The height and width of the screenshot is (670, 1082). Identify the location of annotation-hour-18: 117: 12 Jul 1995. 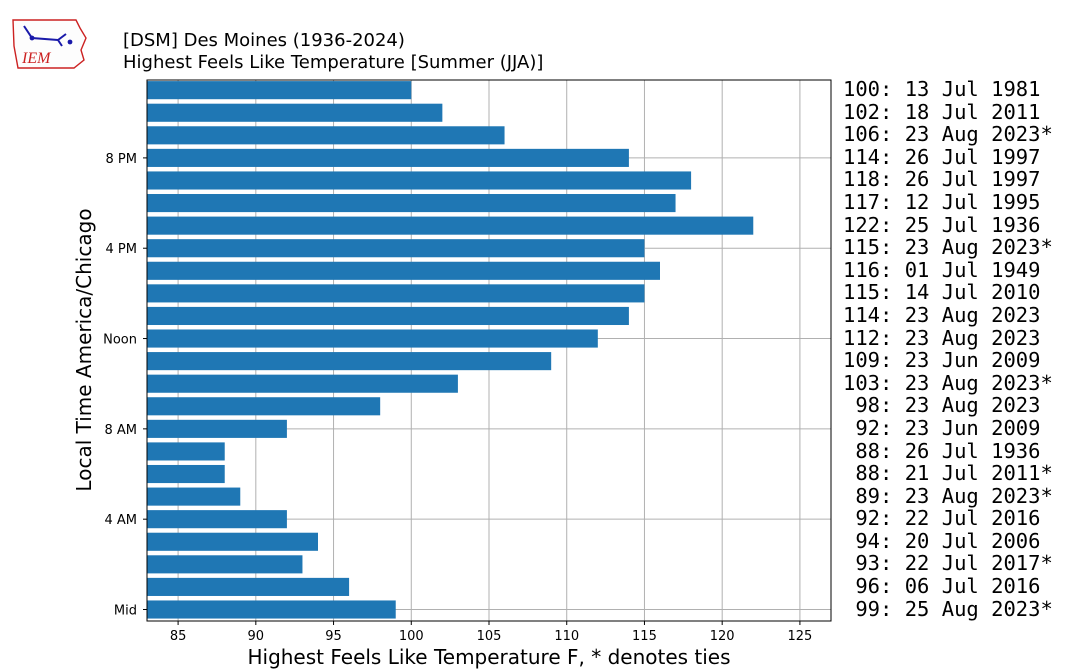
(942, 201).